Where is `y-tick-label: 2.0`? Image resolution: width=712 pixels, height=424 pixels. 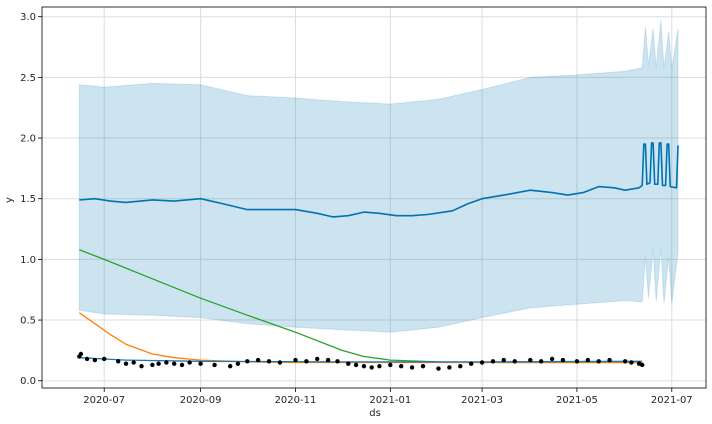 y-tick-label: 2.0 is located at coordinates (28, 139).